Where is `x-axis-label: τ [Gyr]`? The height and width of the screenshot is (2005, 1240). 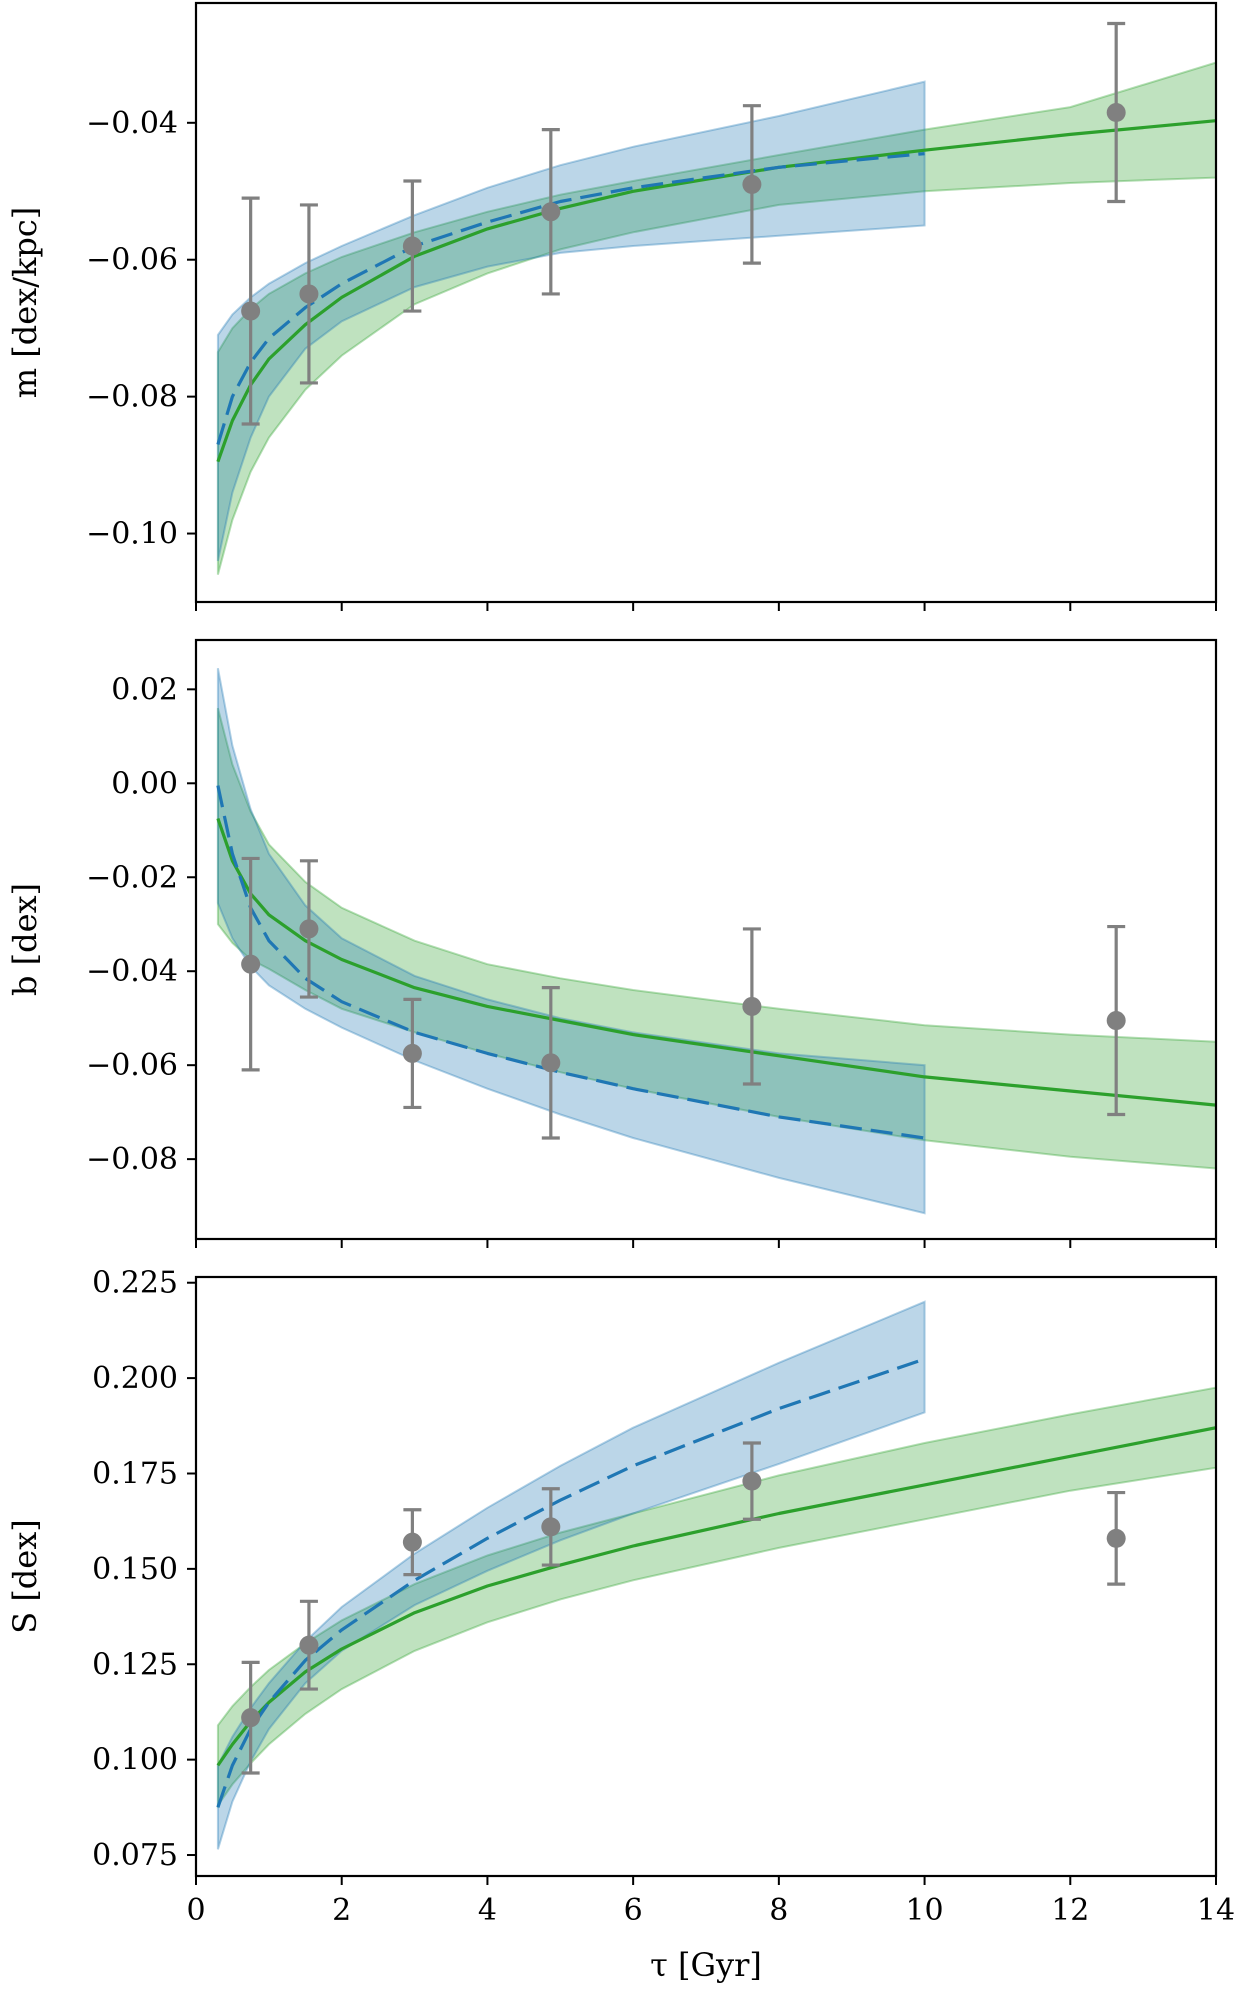 x-axis-label: τ [Gyr] is located at coordinates (706, 1965).